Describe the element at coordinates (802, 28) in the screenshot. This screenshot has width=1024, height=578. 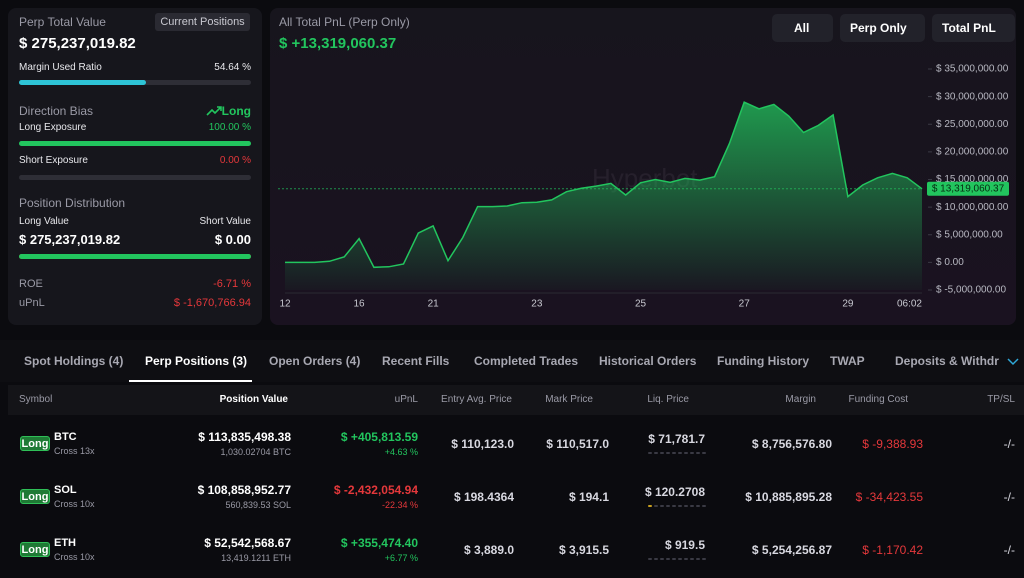
I see `dropdown: All` at that location.